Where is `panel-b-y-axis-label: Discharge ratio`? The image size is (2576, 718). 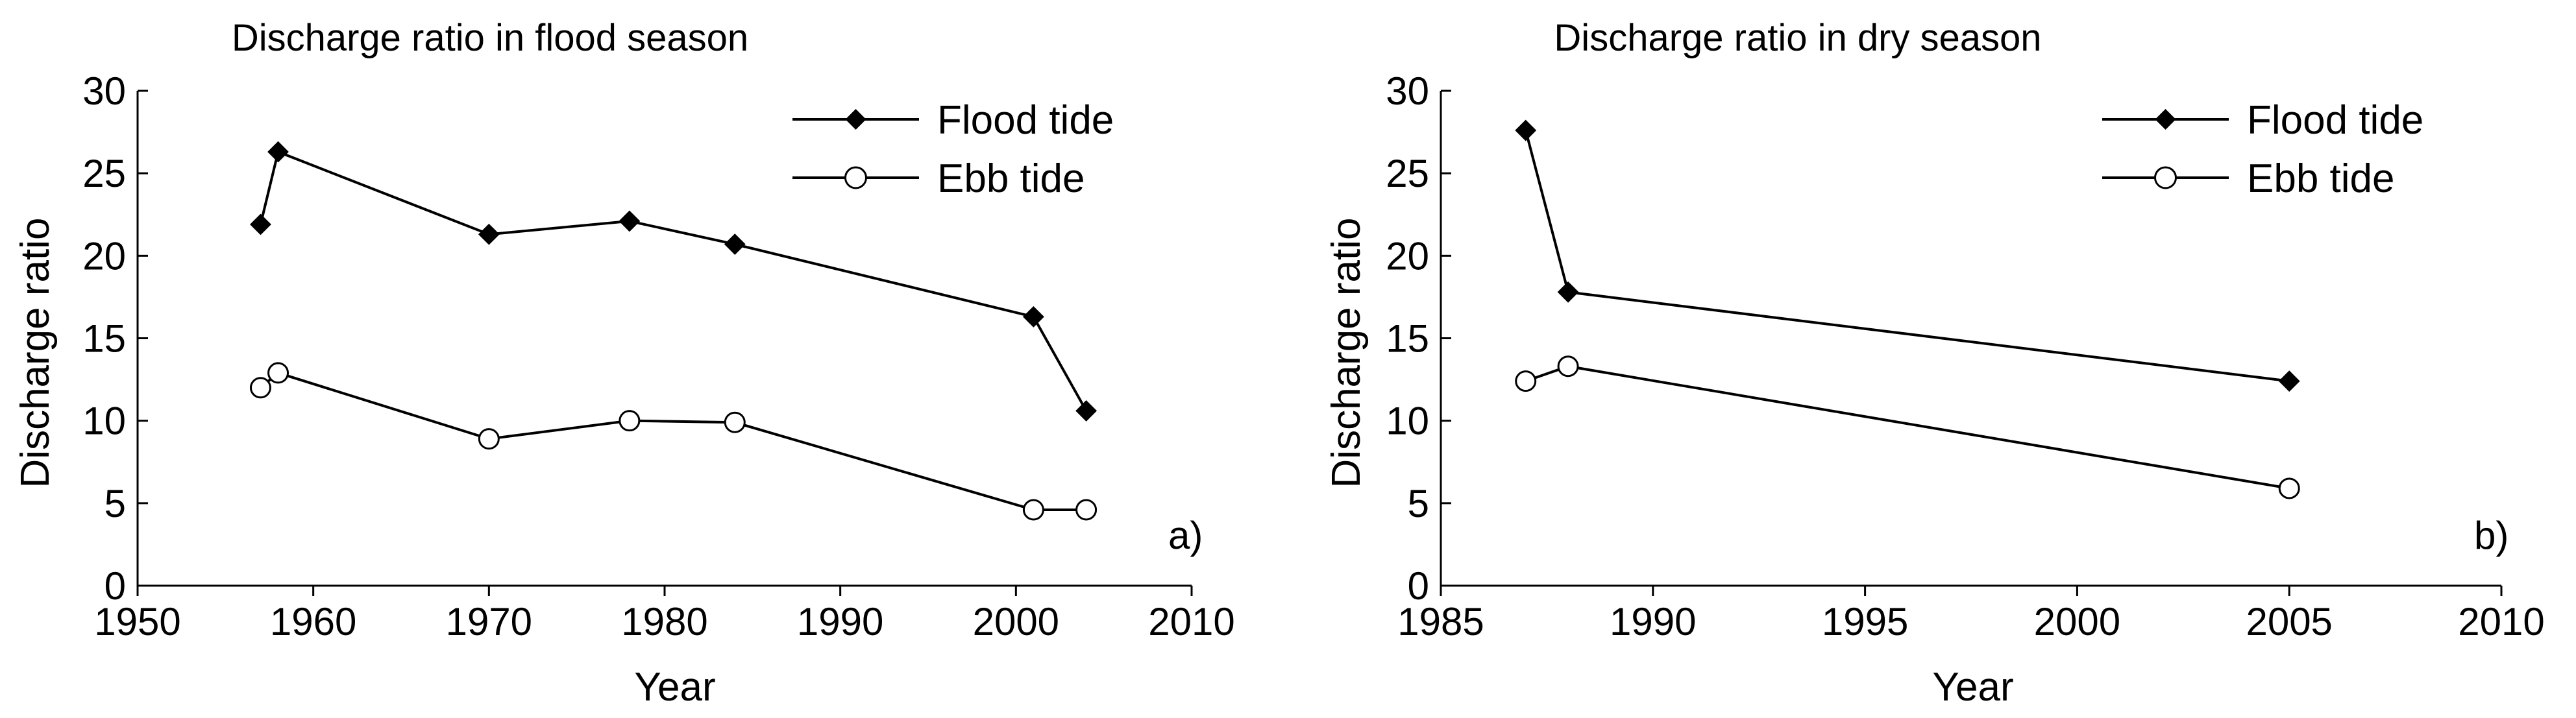 panel-b-y-axis-label: Discharge ratio is located at coordinates (1346, 353).